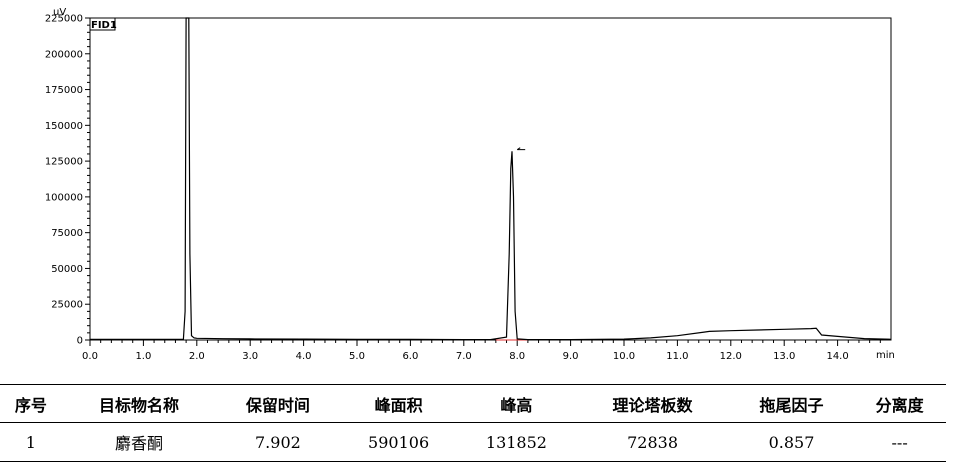 This screenshot has height=472, width=958. I want to click on y-tick-label: 175000, so click(64, 90).